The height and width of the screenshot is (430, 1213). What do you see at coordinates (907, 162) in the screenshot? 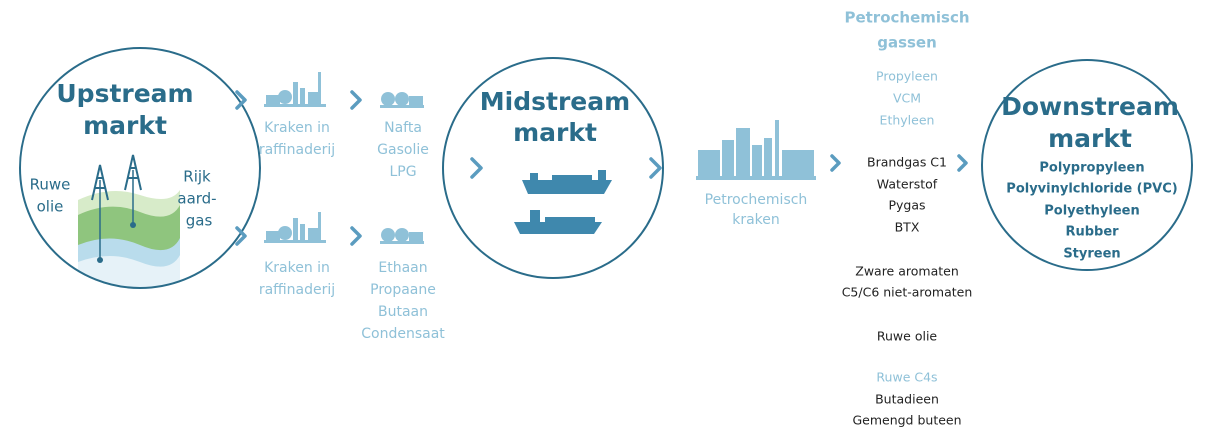
I see `output-label: Brandgas C1` at bounding box center [907, 162].